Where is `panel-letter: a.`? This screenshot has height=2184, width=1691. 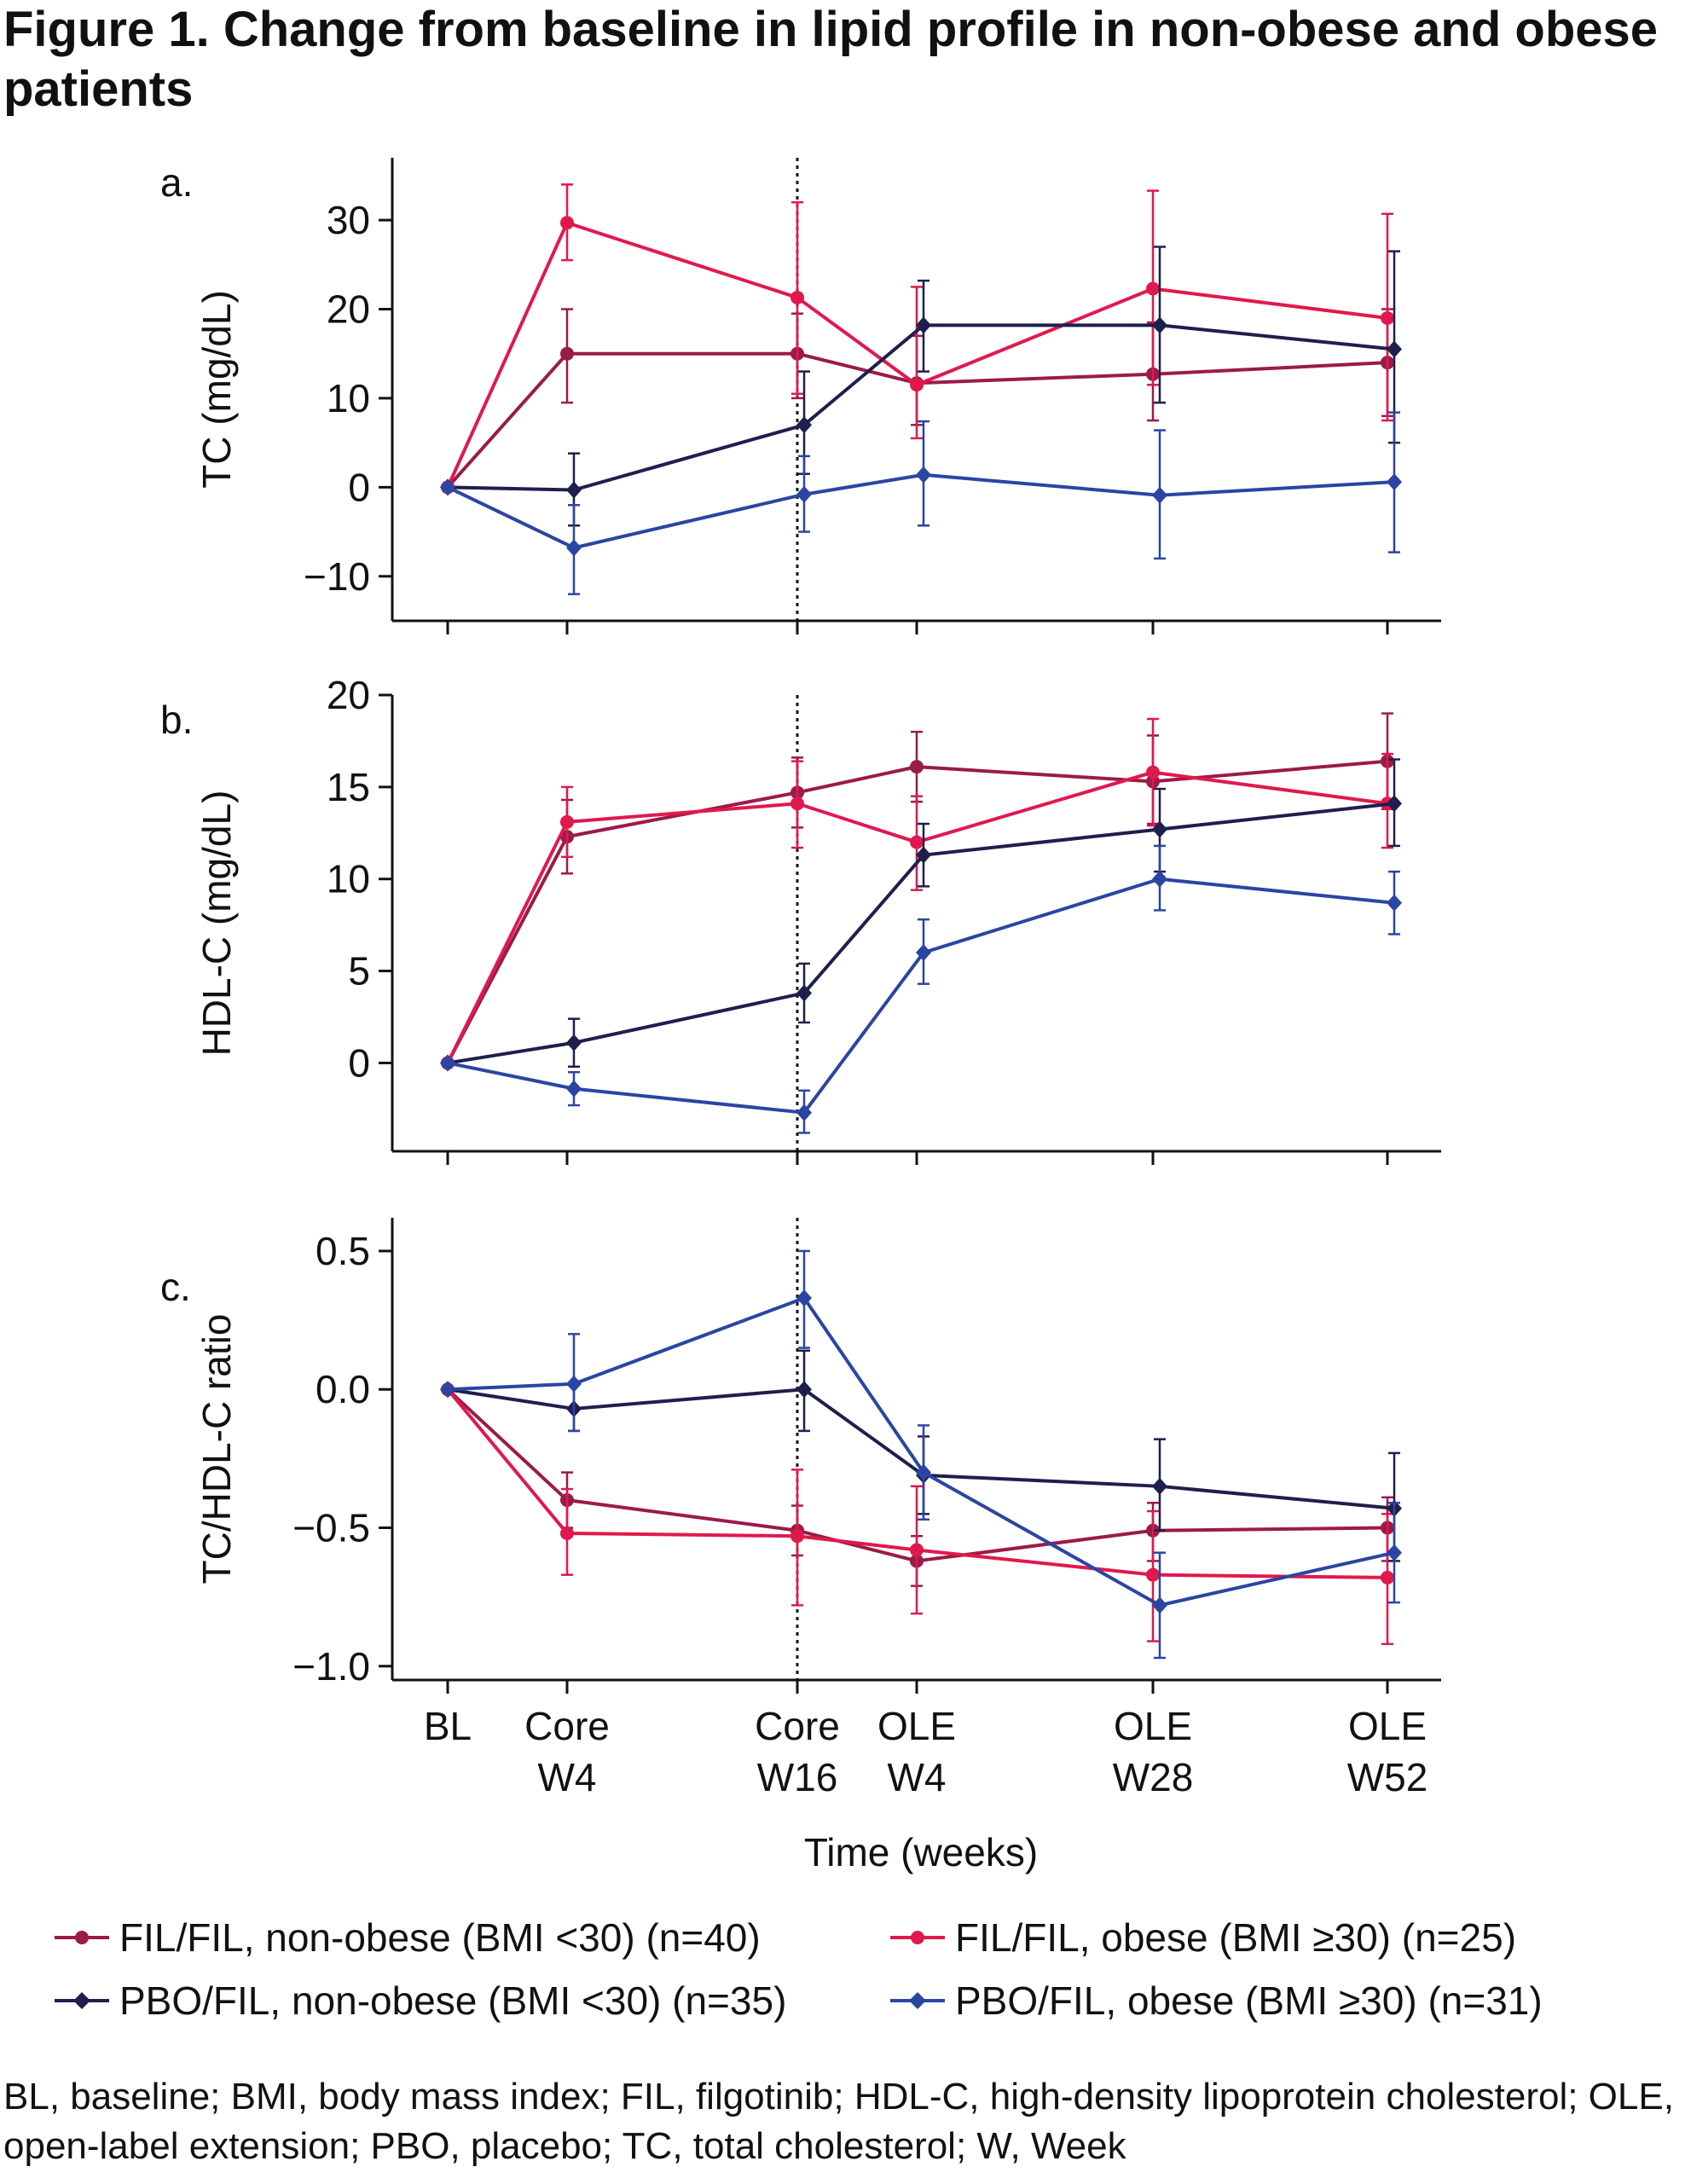
panel-letter: a. is located at coordinates (177, 182).